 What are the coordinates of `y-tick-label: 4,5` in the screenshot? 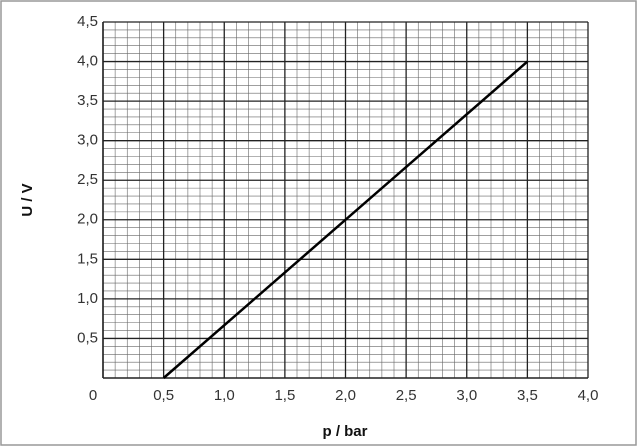 It's located at (87, 21).